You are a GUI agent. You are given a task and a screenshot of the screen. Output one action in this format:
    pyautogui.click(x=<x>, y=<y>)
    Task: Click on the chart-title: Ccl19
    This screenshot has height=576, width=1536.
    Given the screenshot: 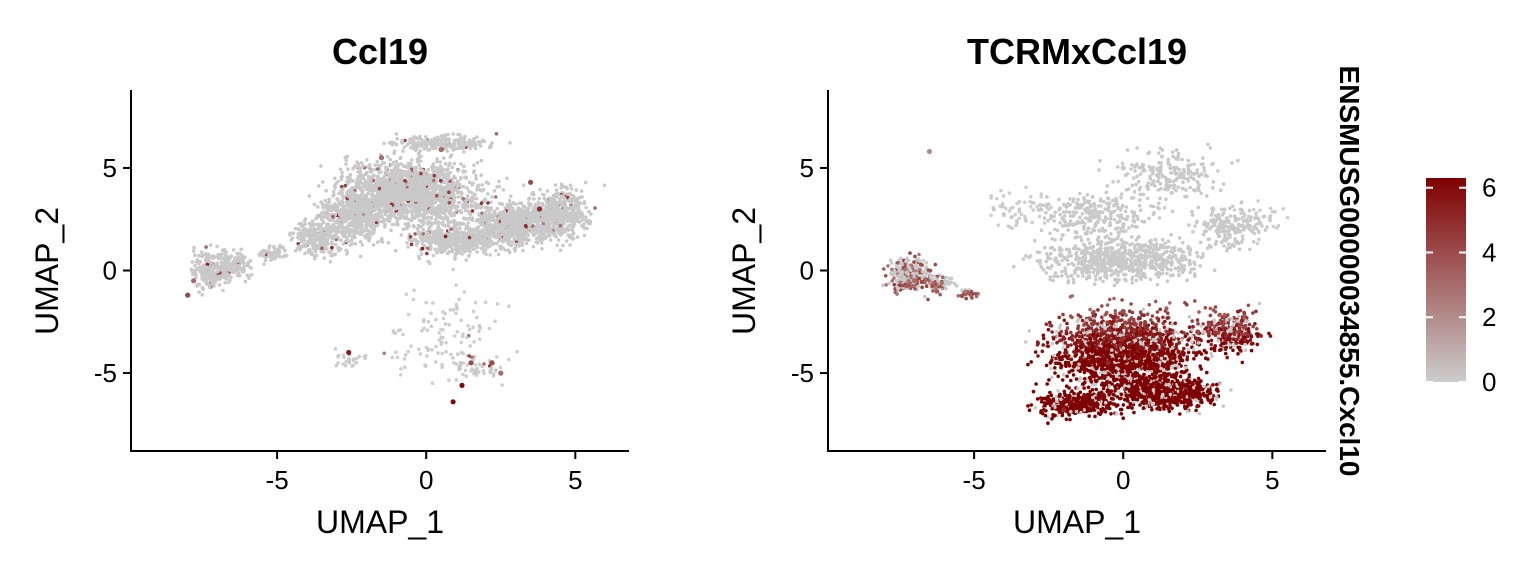 What is the action you would take?
    pyautogui.click(x=380, y=51)
    